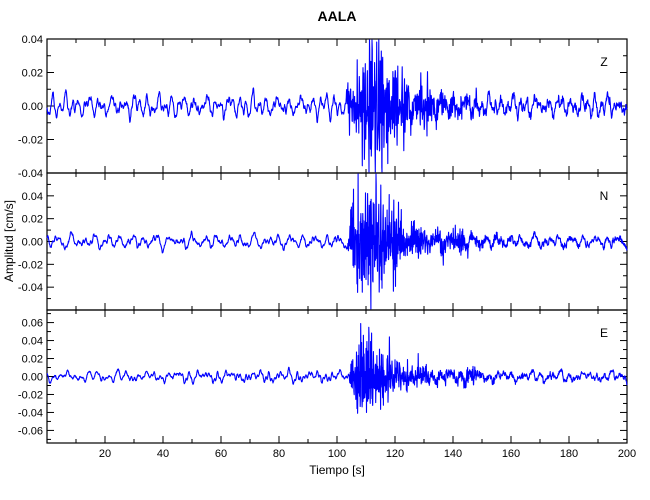 Image resolution: width=650 pixels, height=500 pixels. What do you see at coordinates (32, 324) in the screenshot?
I see `y-tick-label: 0.06` at bounding box center [32, 324].